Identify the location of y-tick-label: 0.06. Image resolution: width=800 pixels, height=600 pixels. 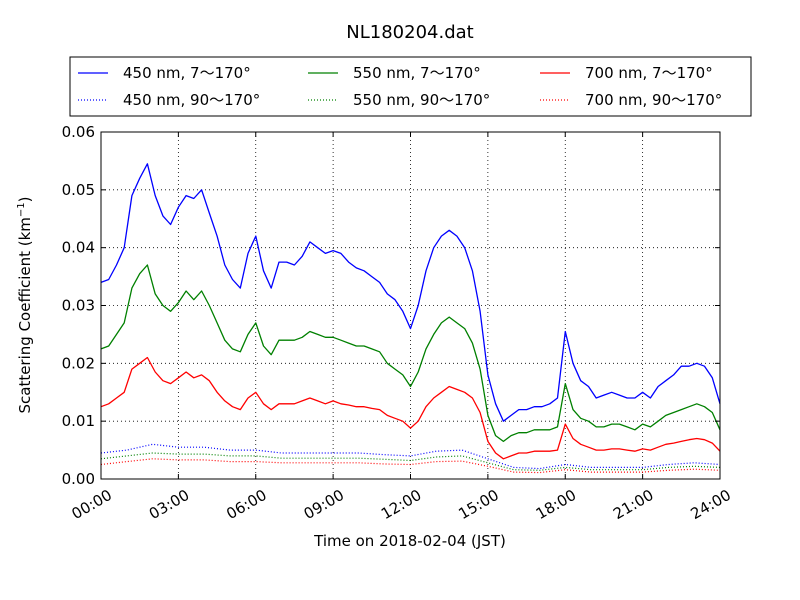
(78, 132).